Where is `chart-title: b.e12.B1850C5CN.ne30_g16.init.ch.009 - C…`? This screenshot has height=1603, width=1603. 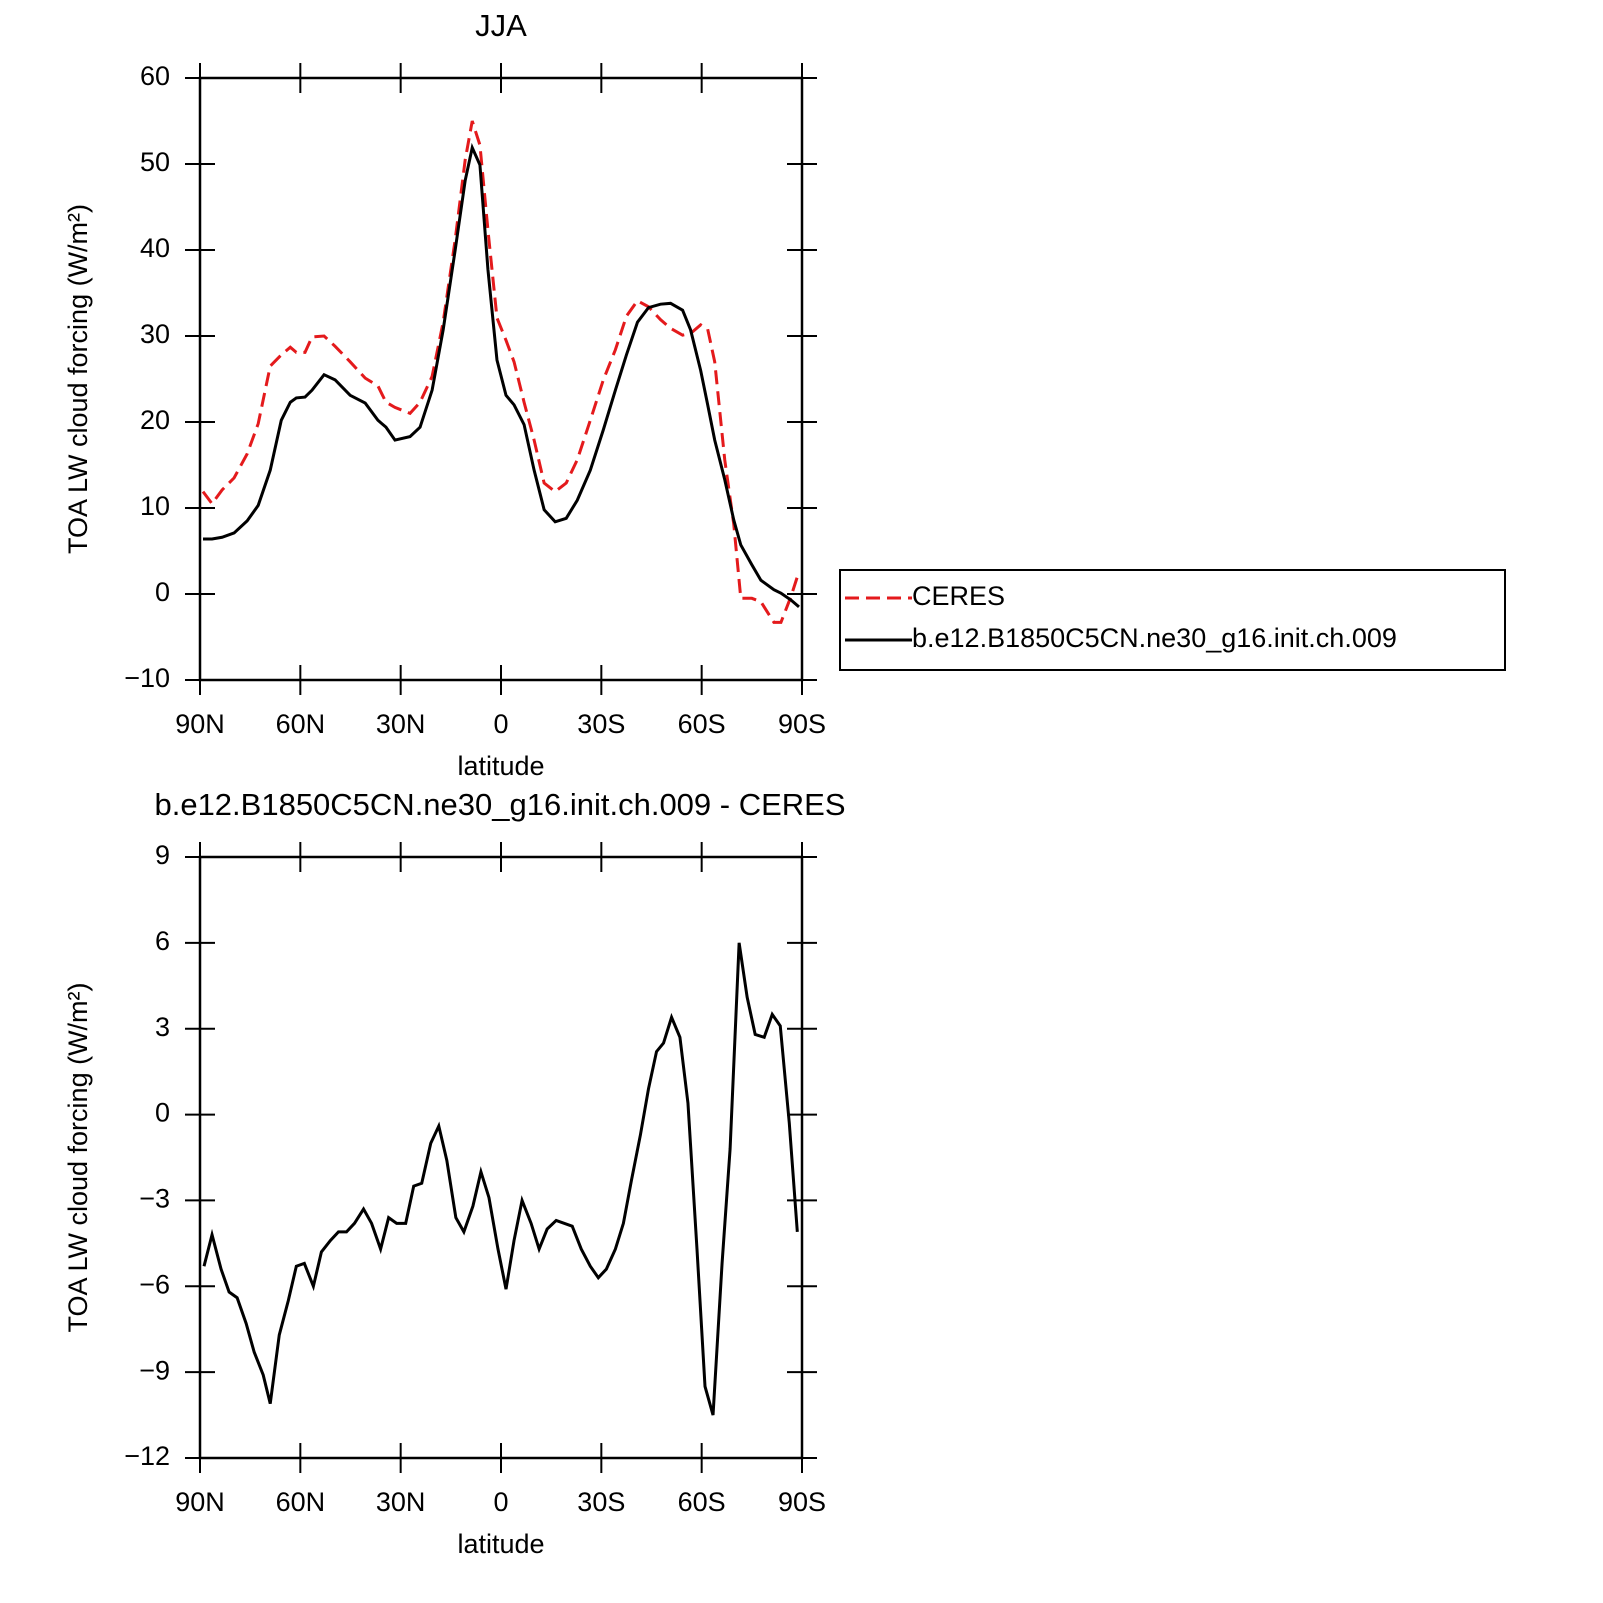 chart-title: b.e12.B1850C5CN.ne30_g16.init.ch.009 - C… is located at coordinates (499, 804).